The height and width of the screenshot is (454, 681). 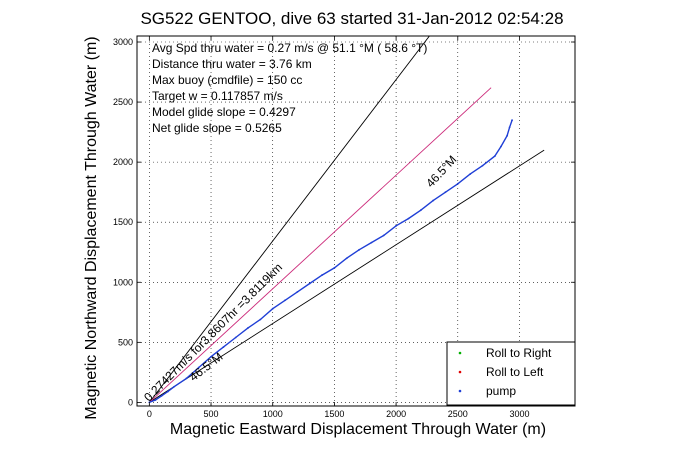 What do you see at coordinates (217, 96) in the screenshot?
I see `info-line-4: Target w = 0.117857 m/s` at bounding box center [217, 96].